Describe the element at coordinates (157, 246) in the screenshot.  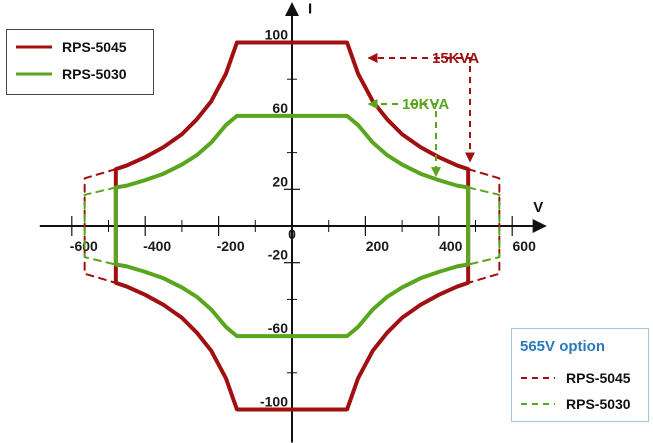
I see `x-tick-label: -400` at that location.